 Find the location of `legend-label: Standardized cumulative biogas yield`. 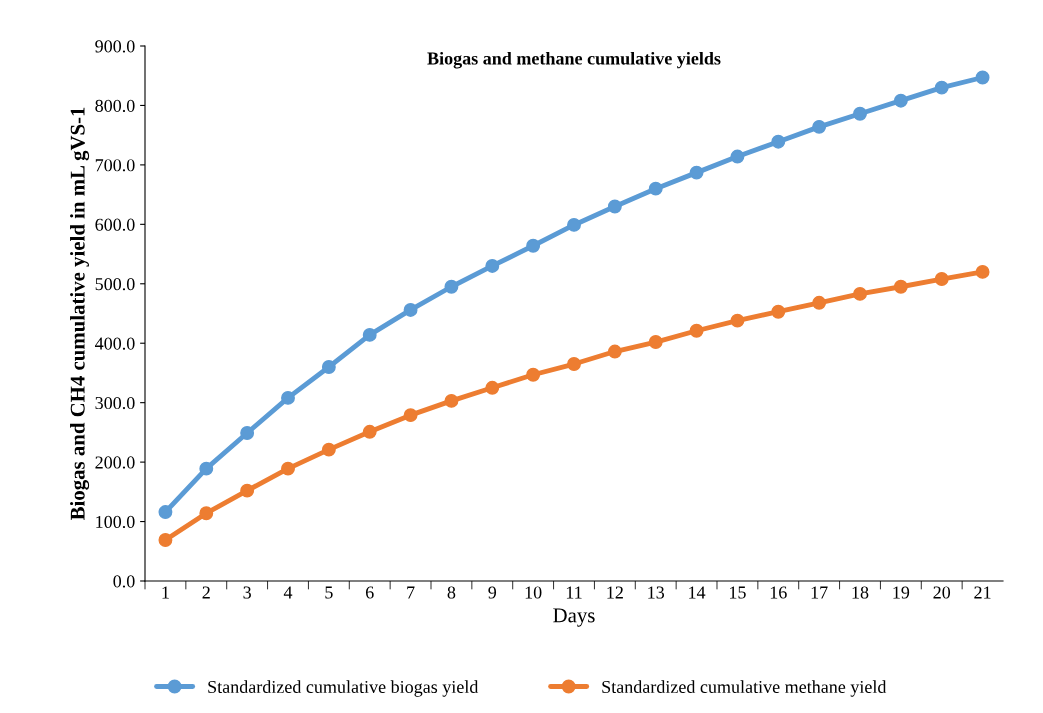

legend-label: Standardized cumulative biogas yield is located at coordinates (343, 688).